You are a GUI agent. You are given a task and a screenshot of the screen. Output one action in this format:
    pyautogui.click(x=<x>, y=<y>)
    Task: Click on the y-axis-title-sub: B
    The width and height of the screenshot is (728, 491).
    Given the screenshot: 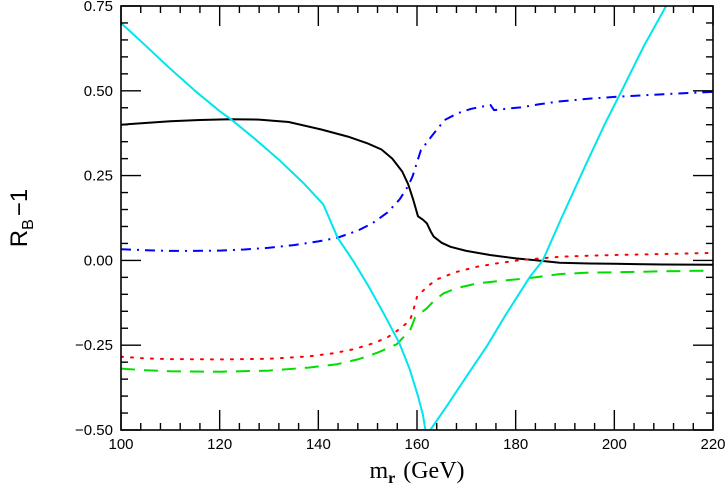 What is the action you would take?
    pyautogui.click(x=28, y=224)
    